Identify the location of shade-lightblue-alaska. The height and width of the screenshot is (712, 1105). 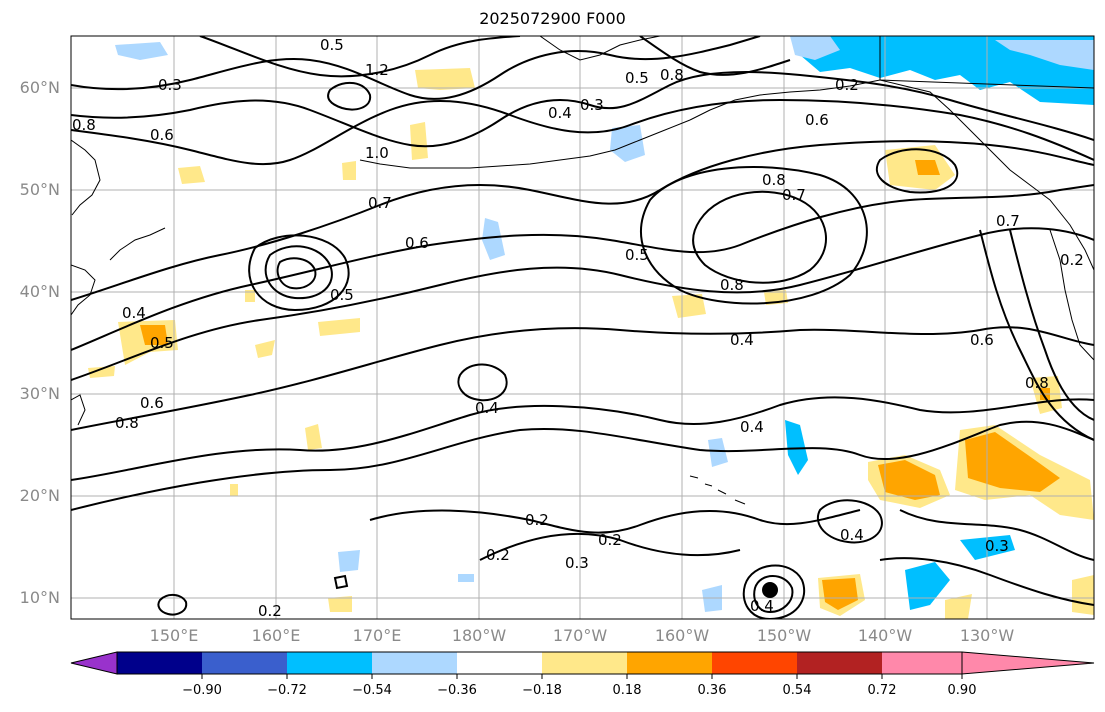
(1044, 55).